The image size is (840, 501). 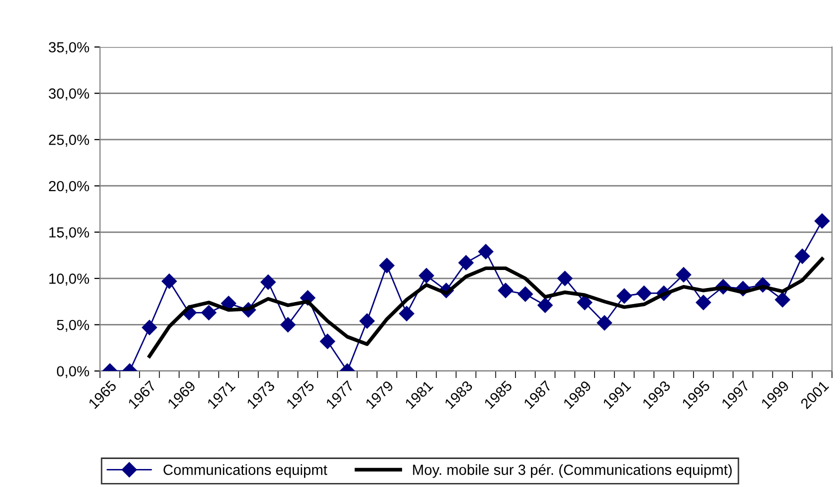 What do you see at coordinates (69, 48) in the screenshot?
I see `y-tick-label: 35,0%` at bounding box center [69, 48].